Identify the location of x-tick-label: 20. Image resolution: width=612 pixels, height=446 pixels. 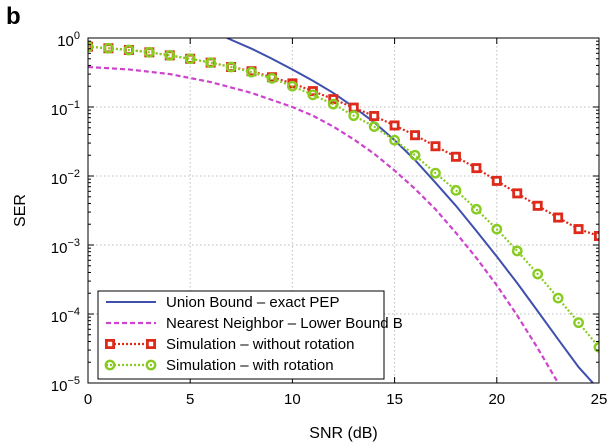
(496, 399).